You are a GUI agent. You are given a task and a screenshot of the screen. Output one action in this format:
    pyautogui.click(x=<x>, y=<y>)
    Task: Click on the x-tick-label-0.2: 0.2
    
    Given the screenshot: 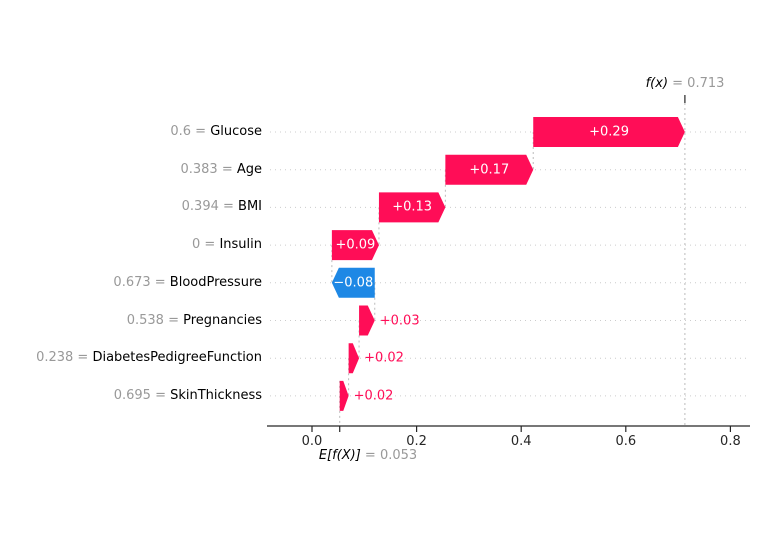 What is the action you would take?
    pyautogui.click(x=416, y=441)
    